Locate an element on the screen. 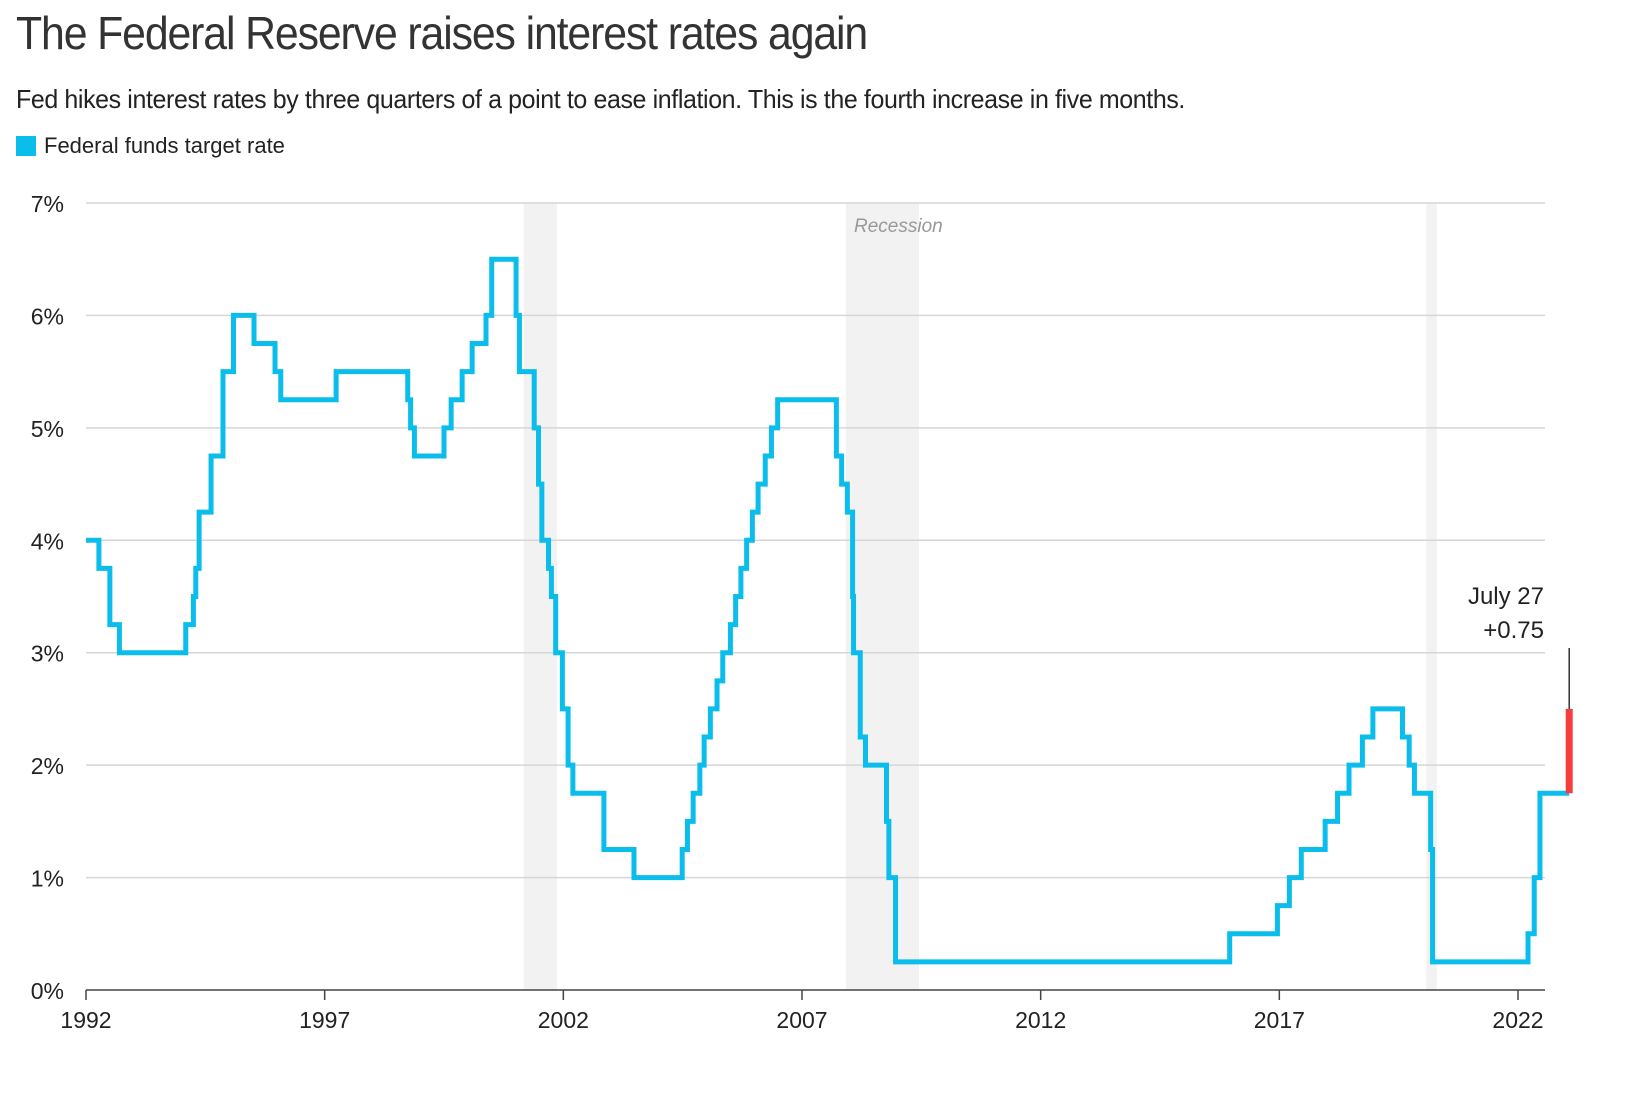 The image size is (1635, 1102). x-axis-ticks: 1992 1997 2002 2007 2012 2017 2022 is located at coordinates (802, 1011).